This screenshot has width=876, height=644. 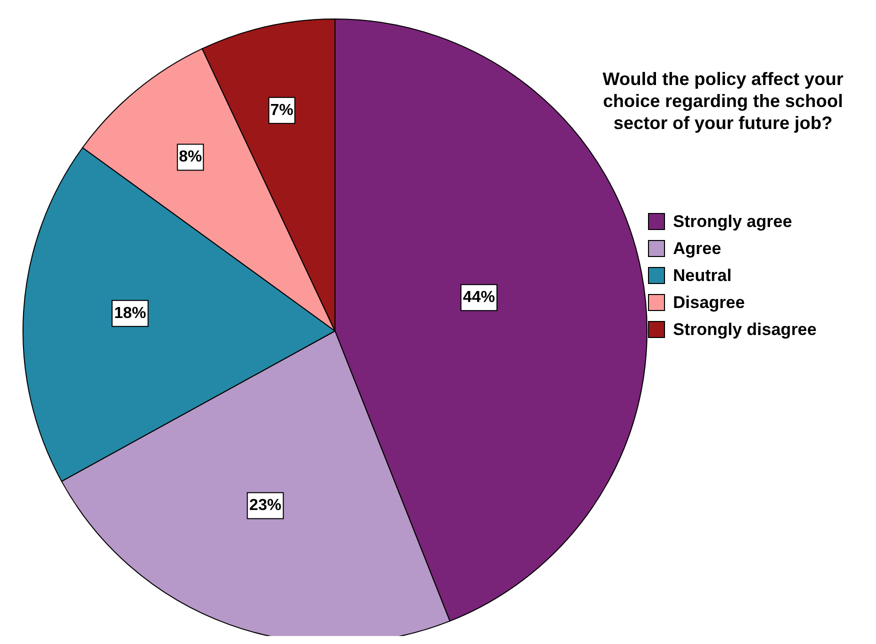 I want to click on legend-label: Disagree, so click(x=709, y=302).